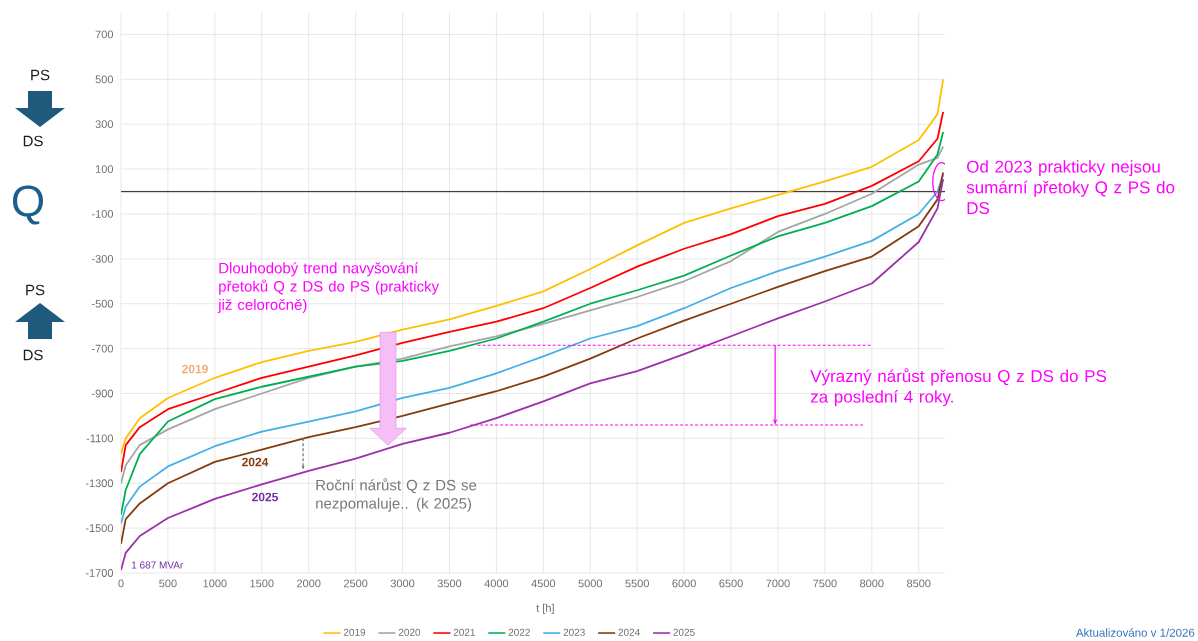 This screenshot has width=1198, height=641. What do you see at coordinates (1135, 632) in the screenshot?
I see `text: Aktualizováno v 1/2026` at bounding box center [1135, 632].